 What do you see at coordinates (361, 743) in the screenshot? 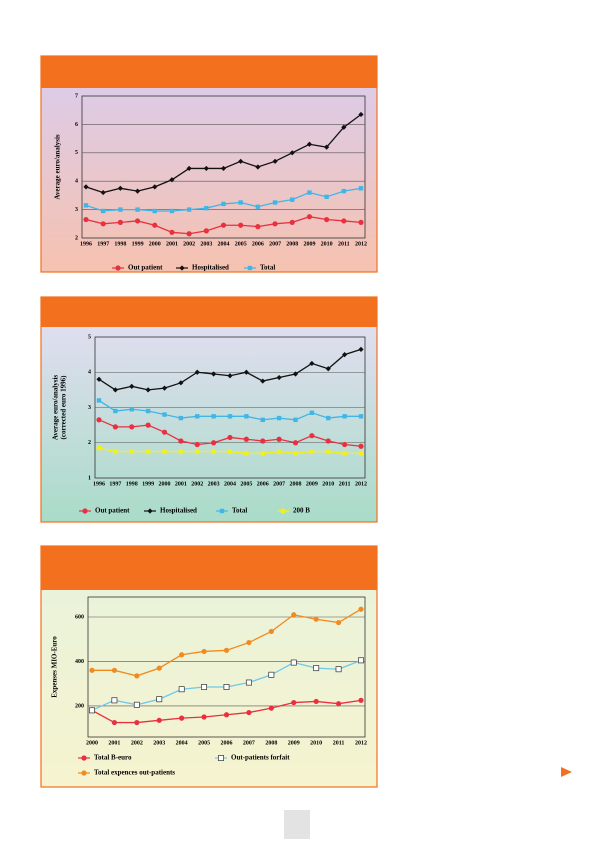
I see `x-tick-label: 2012` at bounding box center [361, 743].